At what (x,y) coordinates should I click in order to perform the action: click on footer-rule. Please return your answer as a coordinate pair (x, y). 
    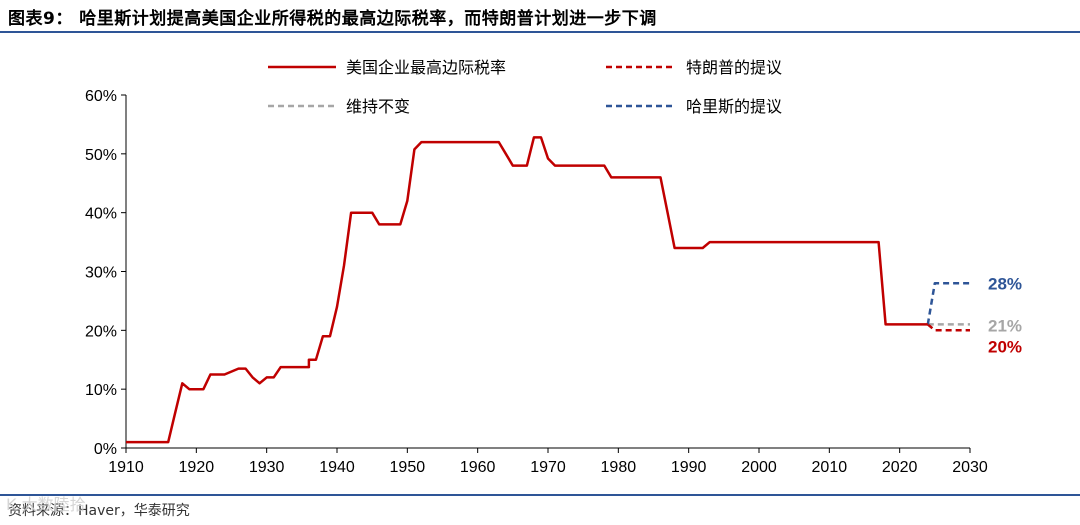
    Looking at the image, I should click on (540, 495).